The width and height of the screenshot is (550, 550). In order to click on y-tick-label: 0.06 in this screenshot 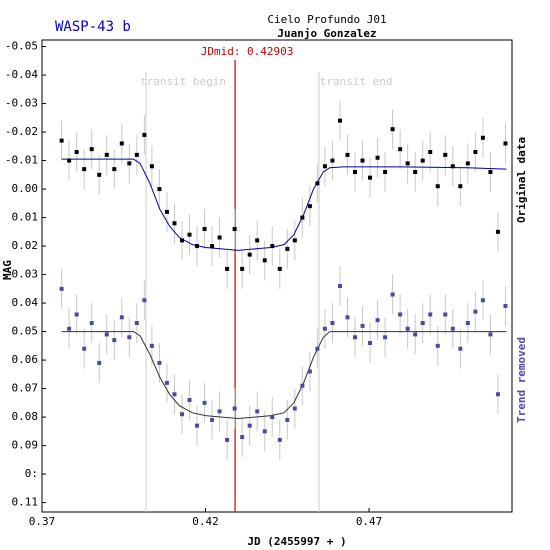, I will do `click(25, 359)`.